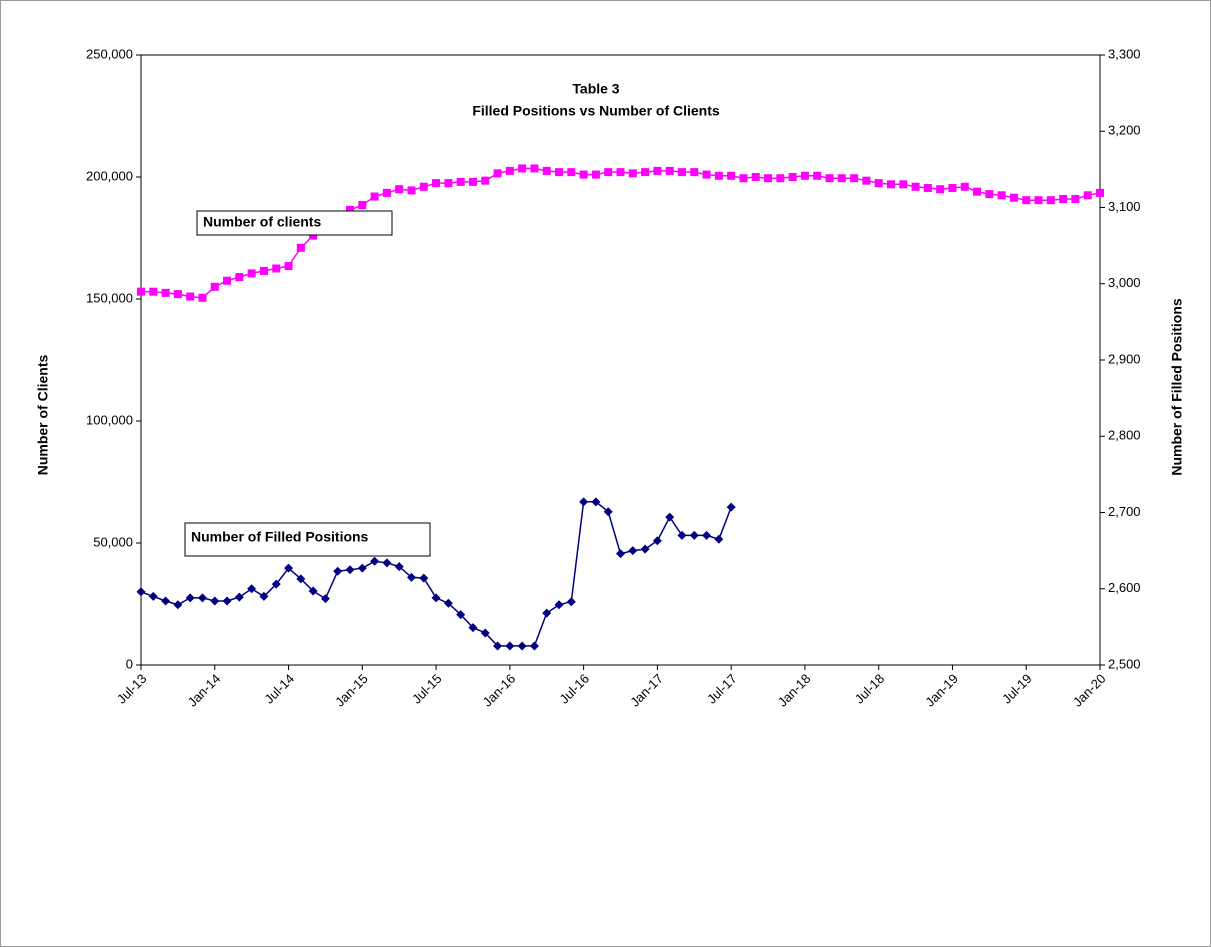 This screenshot has width=1211, height=947. I want to click on y2-tick-label: 3,300, so click(1124, 53).